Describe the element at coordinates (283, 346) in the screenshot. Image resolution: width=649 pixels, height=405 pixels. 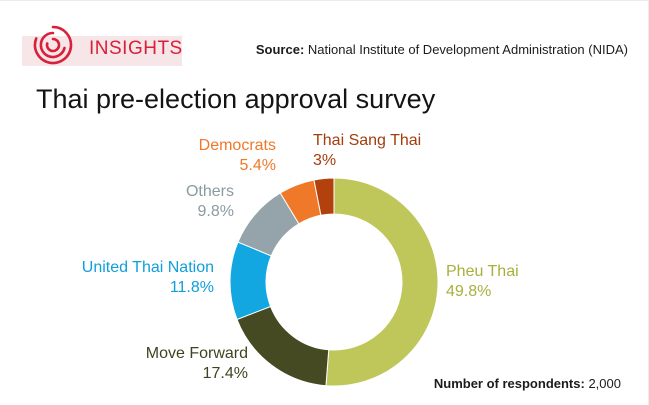
I see `donut-slice-move-forward` at that location.